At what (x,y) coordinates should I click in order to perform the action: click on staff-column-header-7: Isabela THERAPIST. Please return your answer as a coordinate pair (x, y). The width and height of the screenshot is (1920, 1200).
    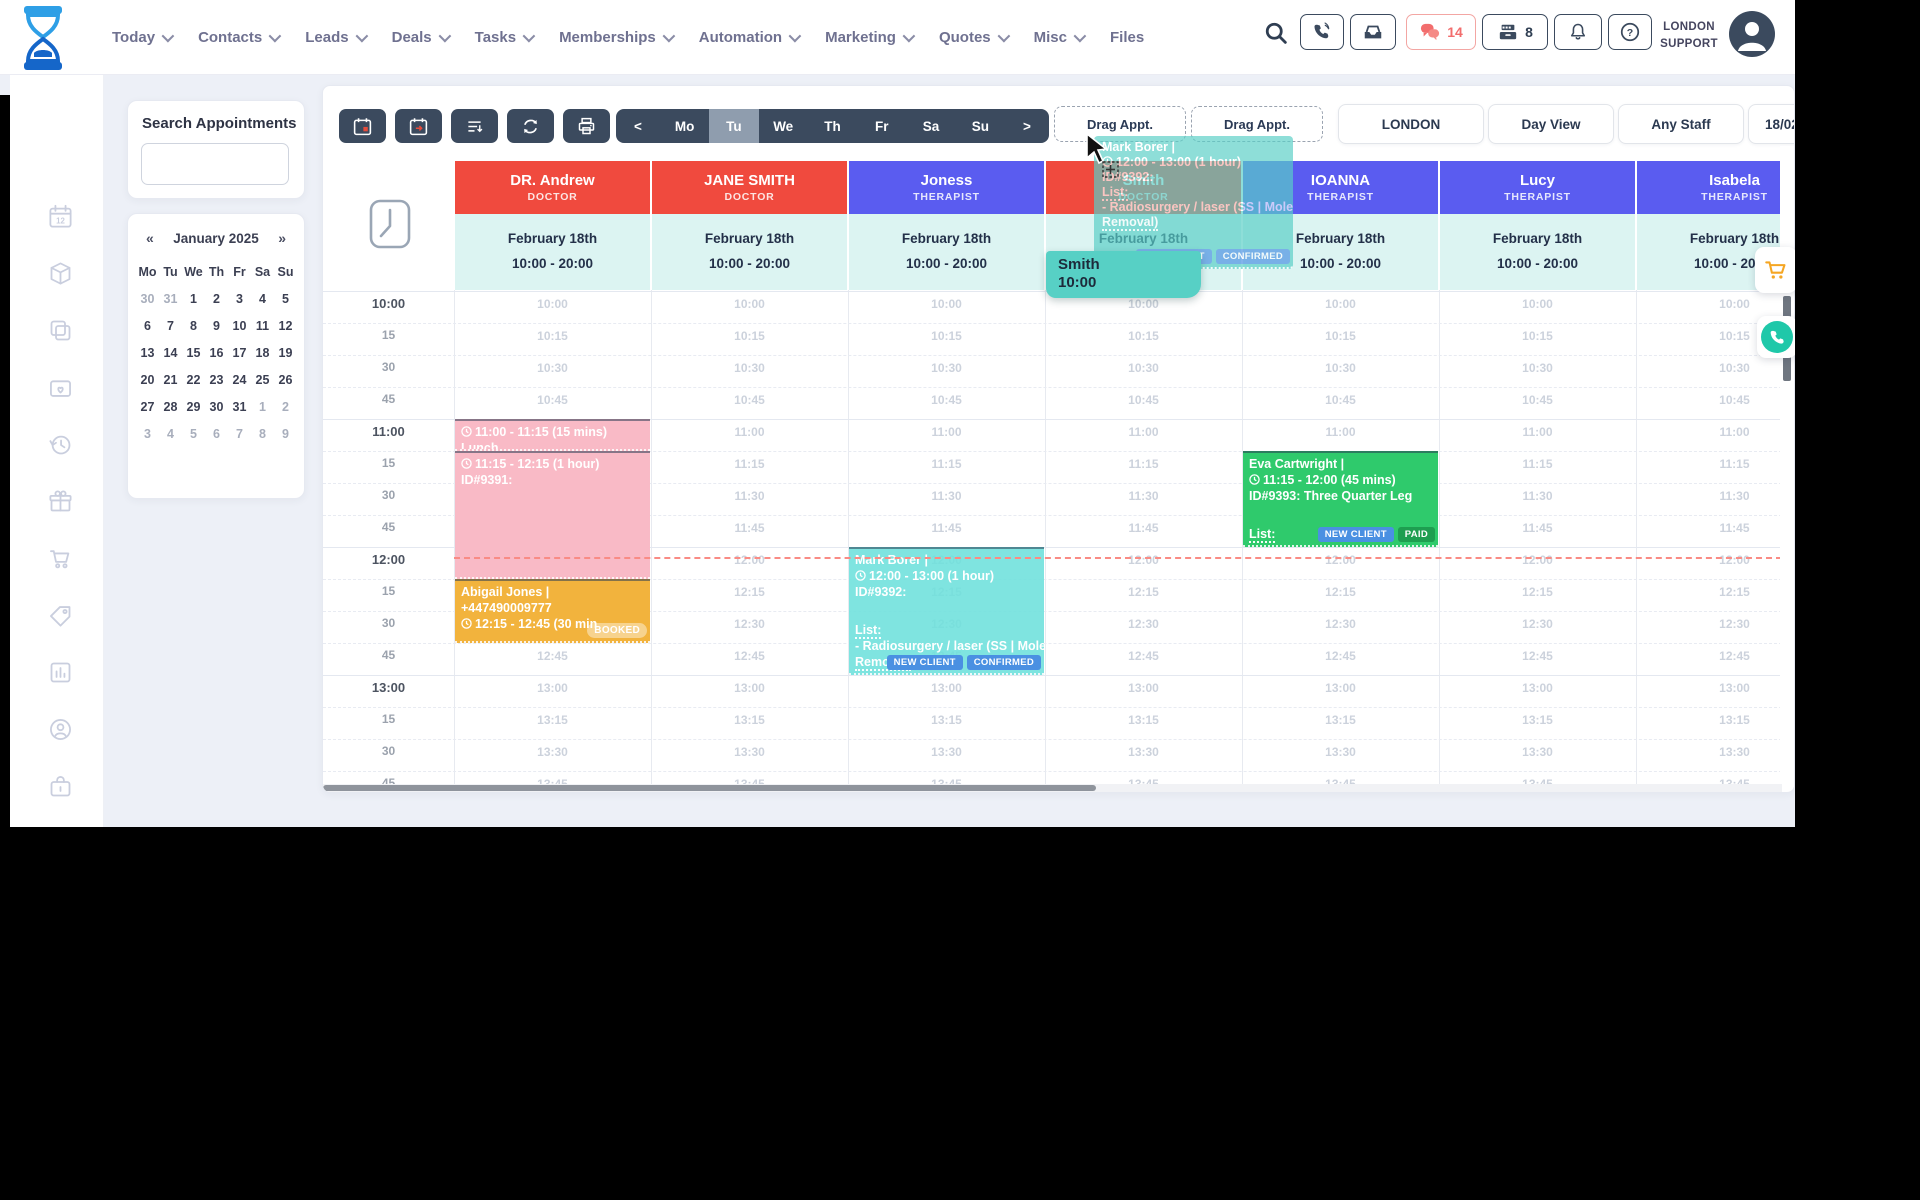
    Looking at the image, I should click on (1715, 187).